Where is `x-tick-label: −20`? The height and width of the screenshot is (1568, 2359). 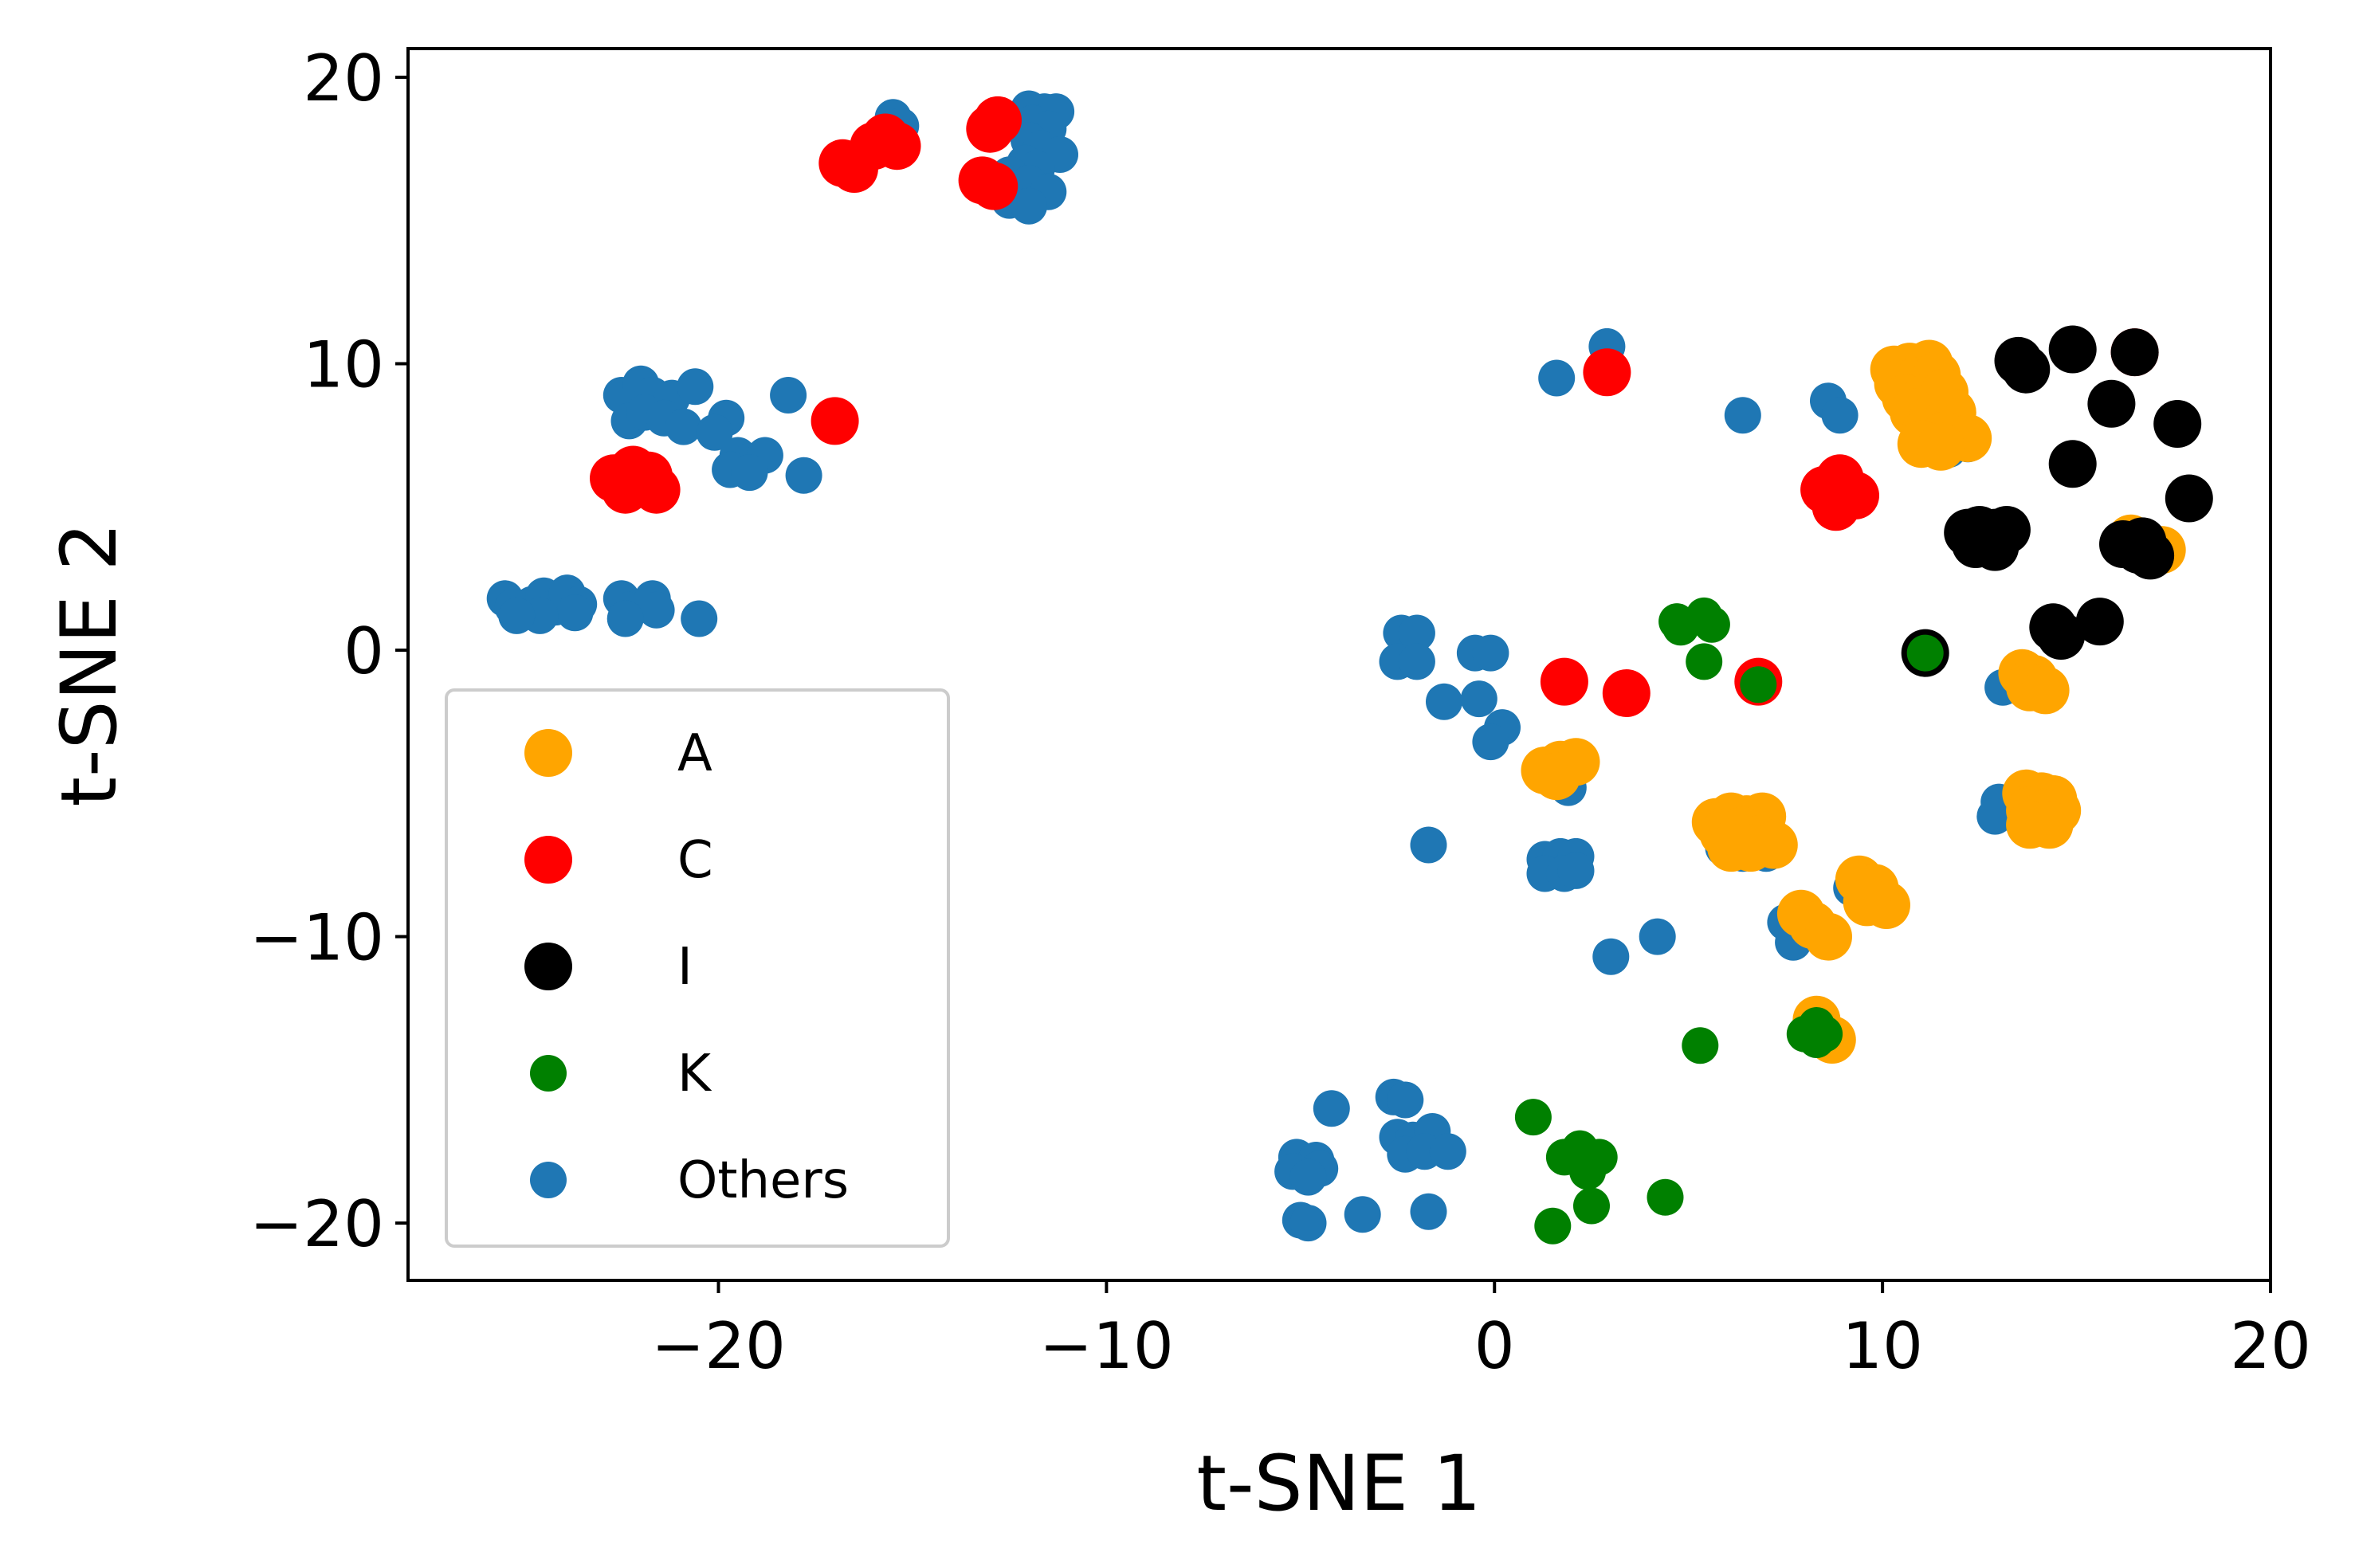 x-tick-label: −20 is located at coordinates (718, 1346).